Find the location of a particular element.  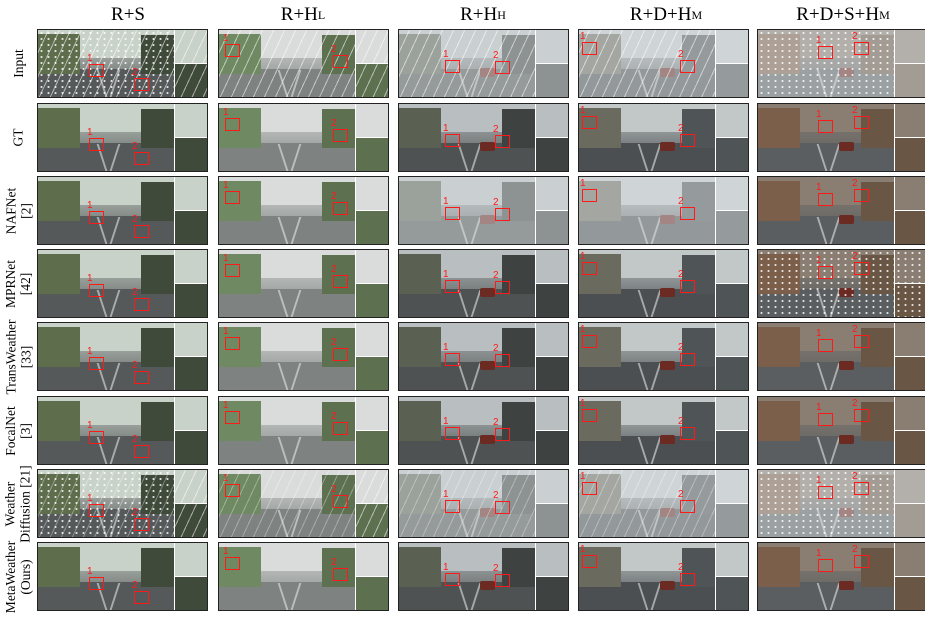

column-header-text: R+H is located at coordinates (479, 14).